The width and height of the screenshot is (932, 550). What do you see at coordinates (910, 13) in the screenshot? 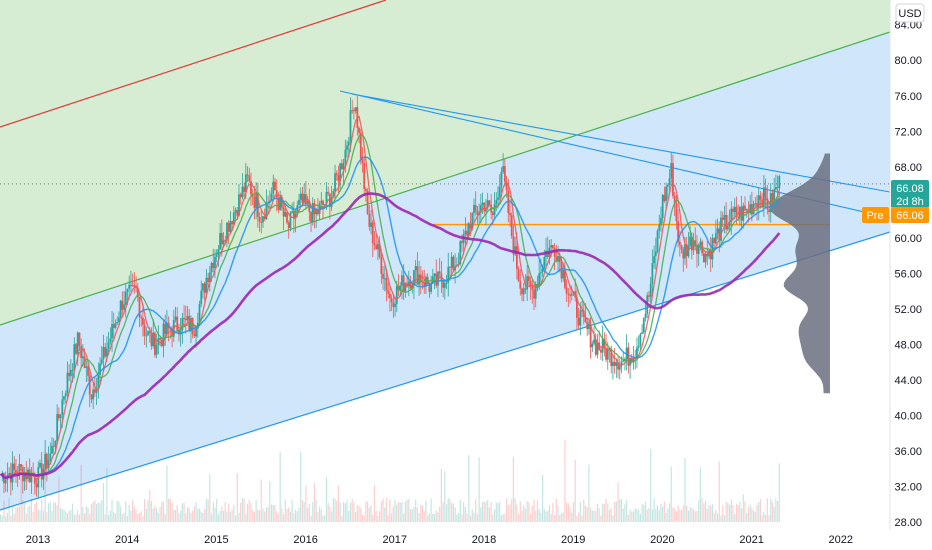
I see `currency-label: USD` at bounding box center [910, 13].